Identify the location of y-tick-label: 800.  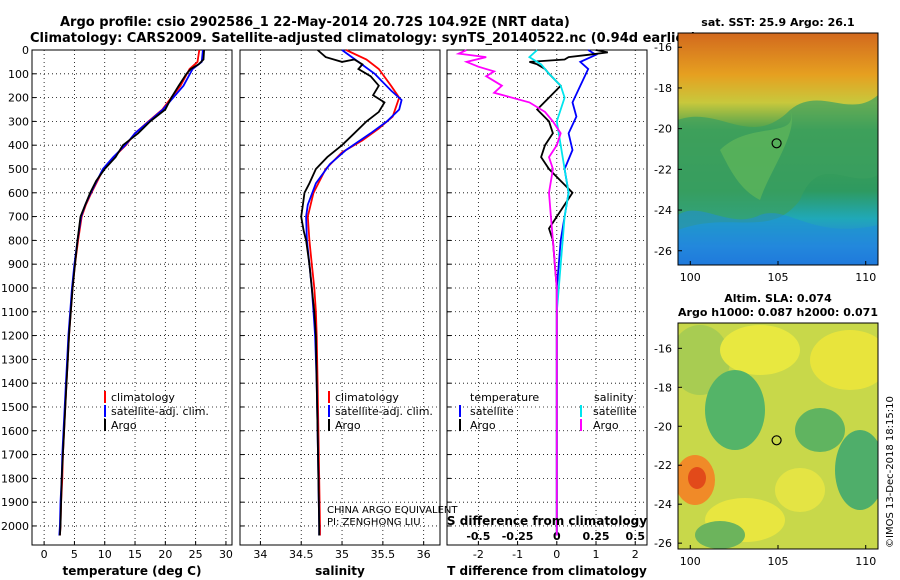
(18, 240).